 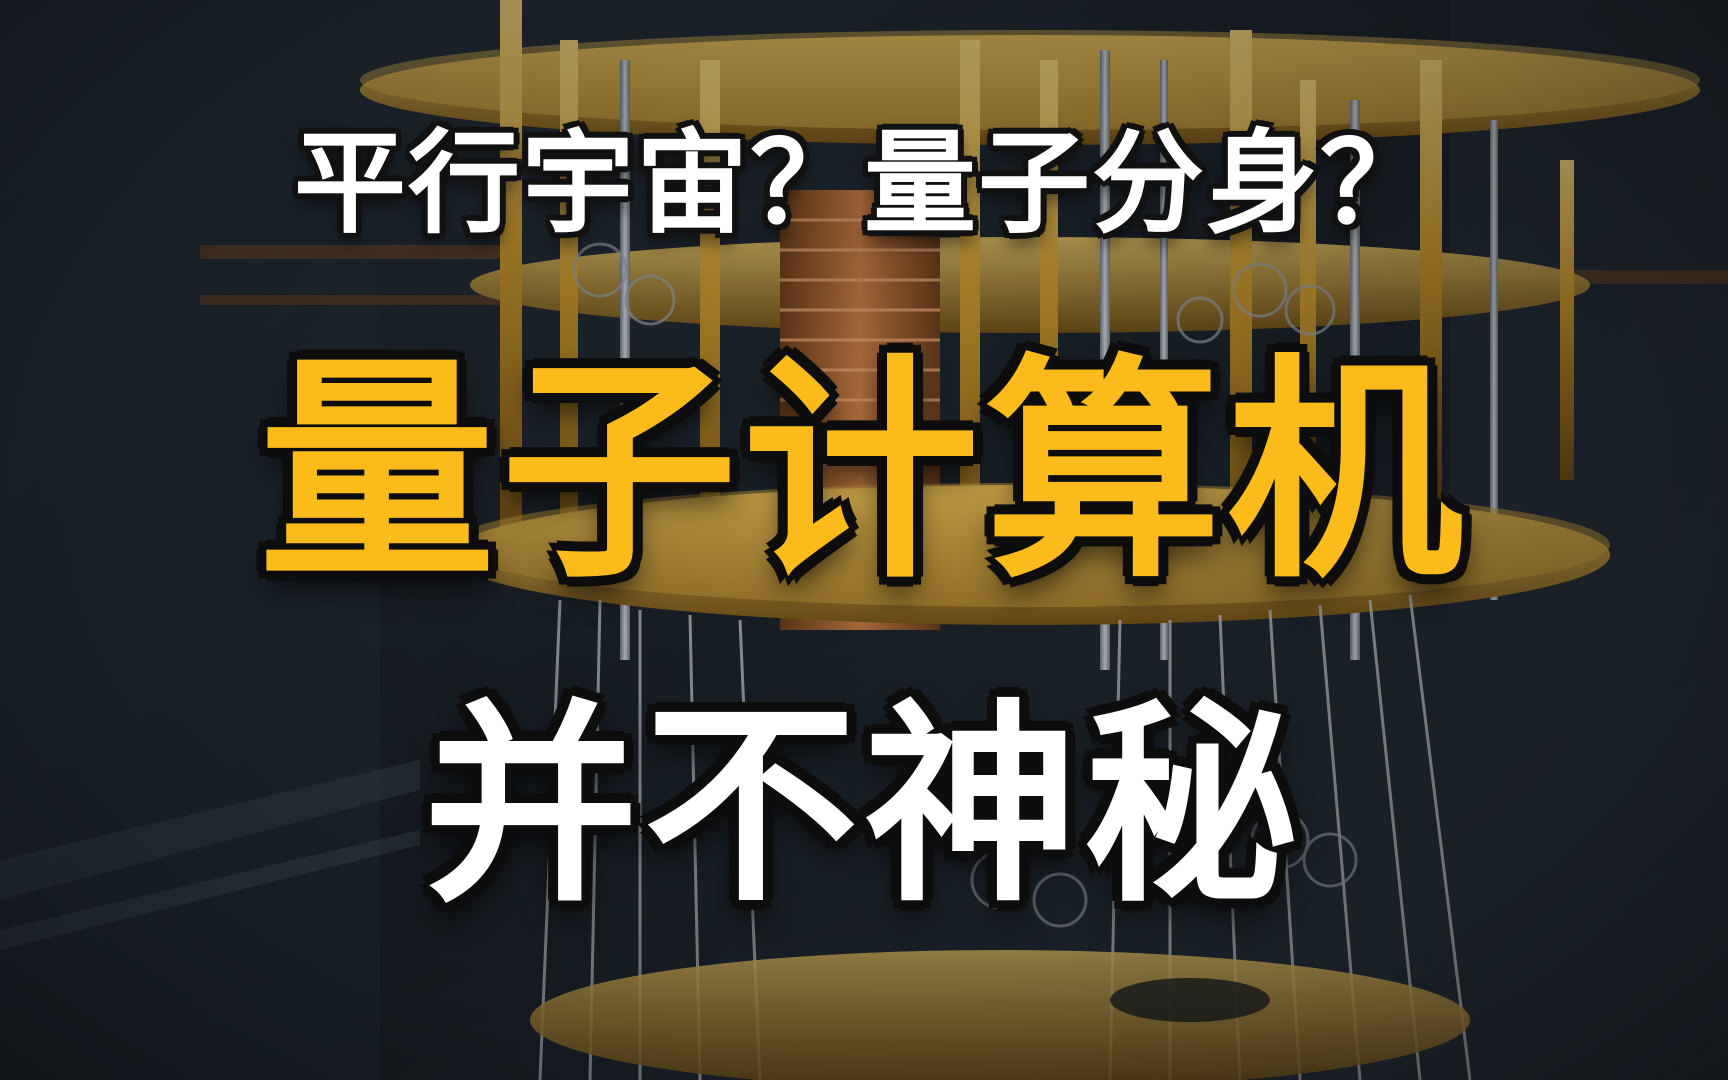 What do you see at coordinates (864, 806) in the screenshot?
I see `tagline: 并不神秘` at bounding box center [864, 806].